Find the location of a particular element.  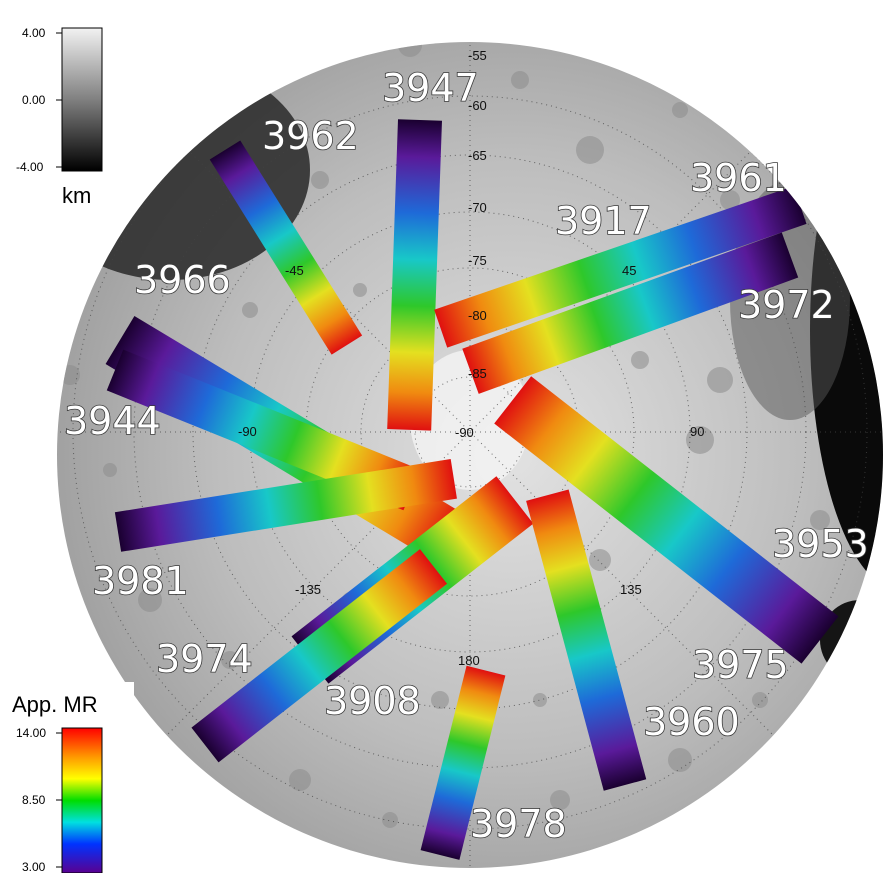

orbit-label-3908: 3908 is located at coordinates (372, 701).